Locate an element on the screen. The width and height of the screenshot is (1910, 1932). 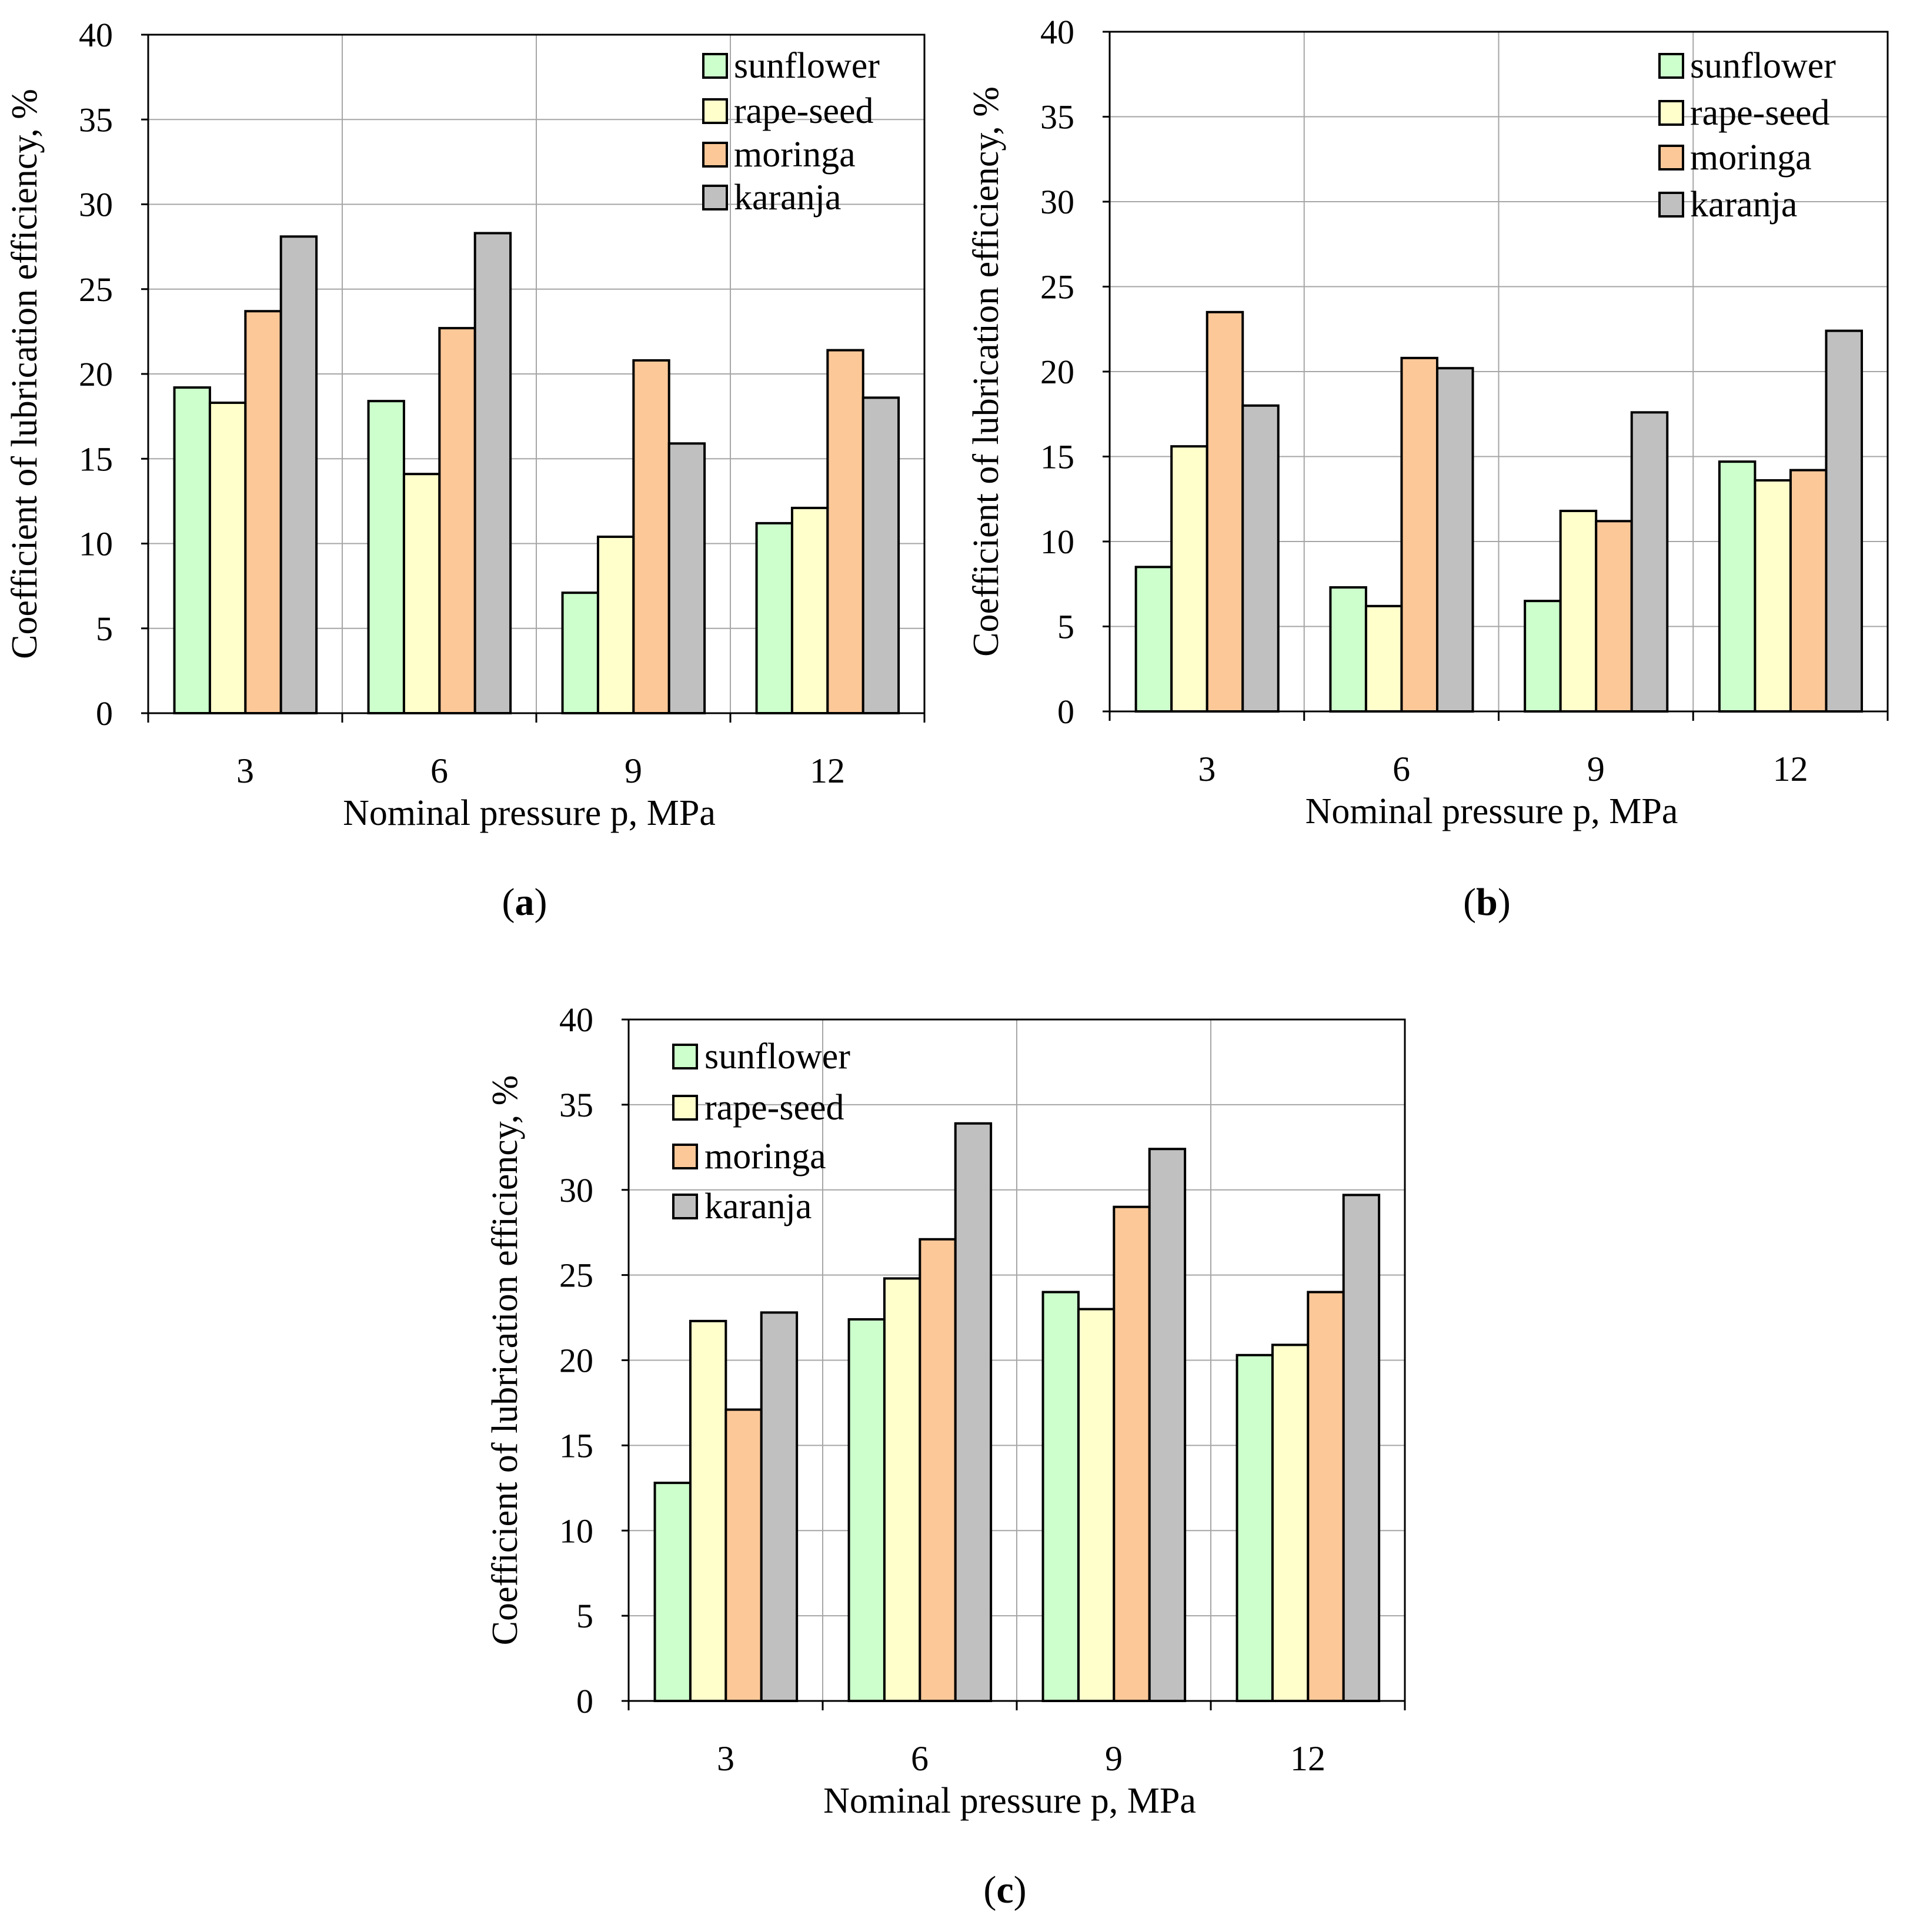
panel-label-letter: c is located at coordinates (1004, 1890).